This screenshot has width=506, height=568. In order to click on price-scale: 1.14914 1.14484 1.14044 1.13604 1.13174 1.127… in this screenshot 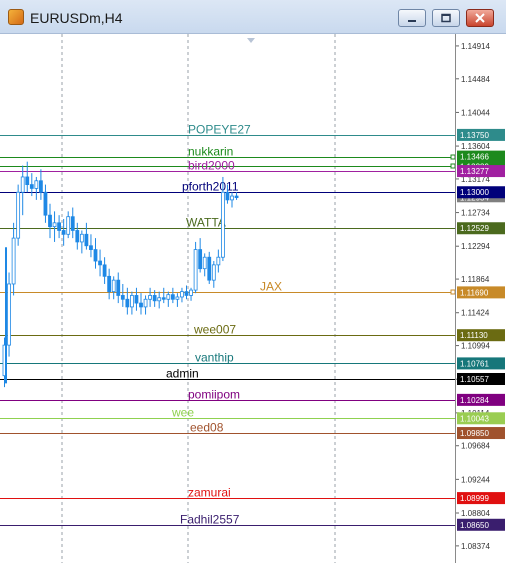, I will do `click(480, 298)`.